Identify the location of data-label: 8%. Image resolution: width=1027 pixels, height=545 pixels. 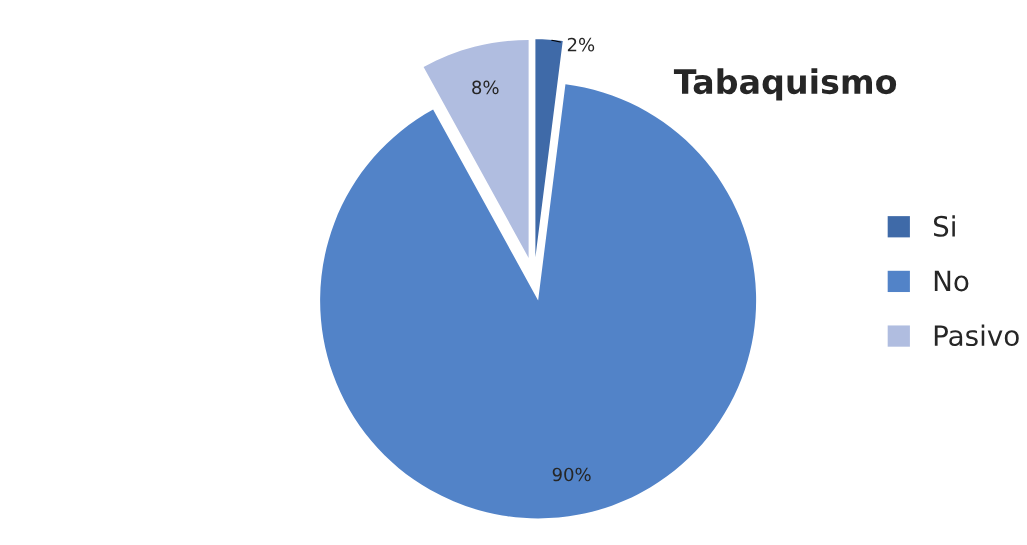
(485, 87).